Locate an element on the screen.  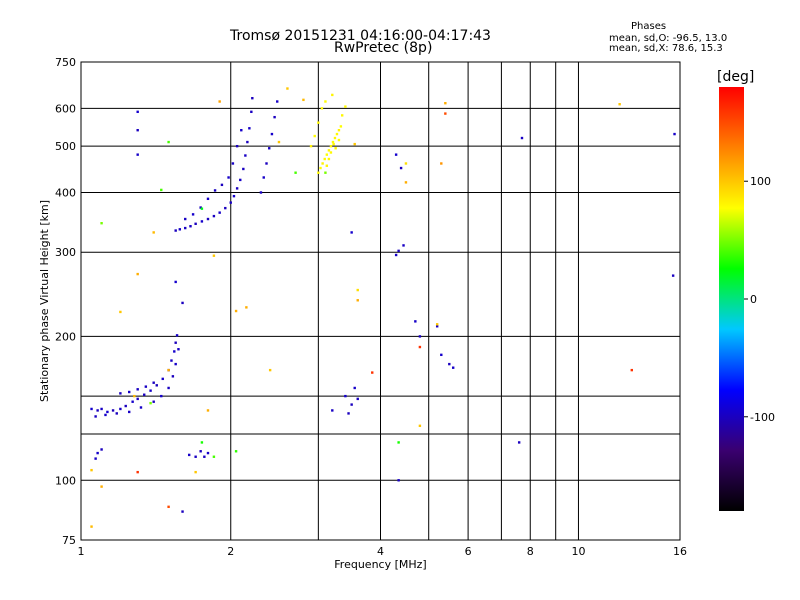
colorbar-tick-label: 0 is located at coordinates (753, 299).